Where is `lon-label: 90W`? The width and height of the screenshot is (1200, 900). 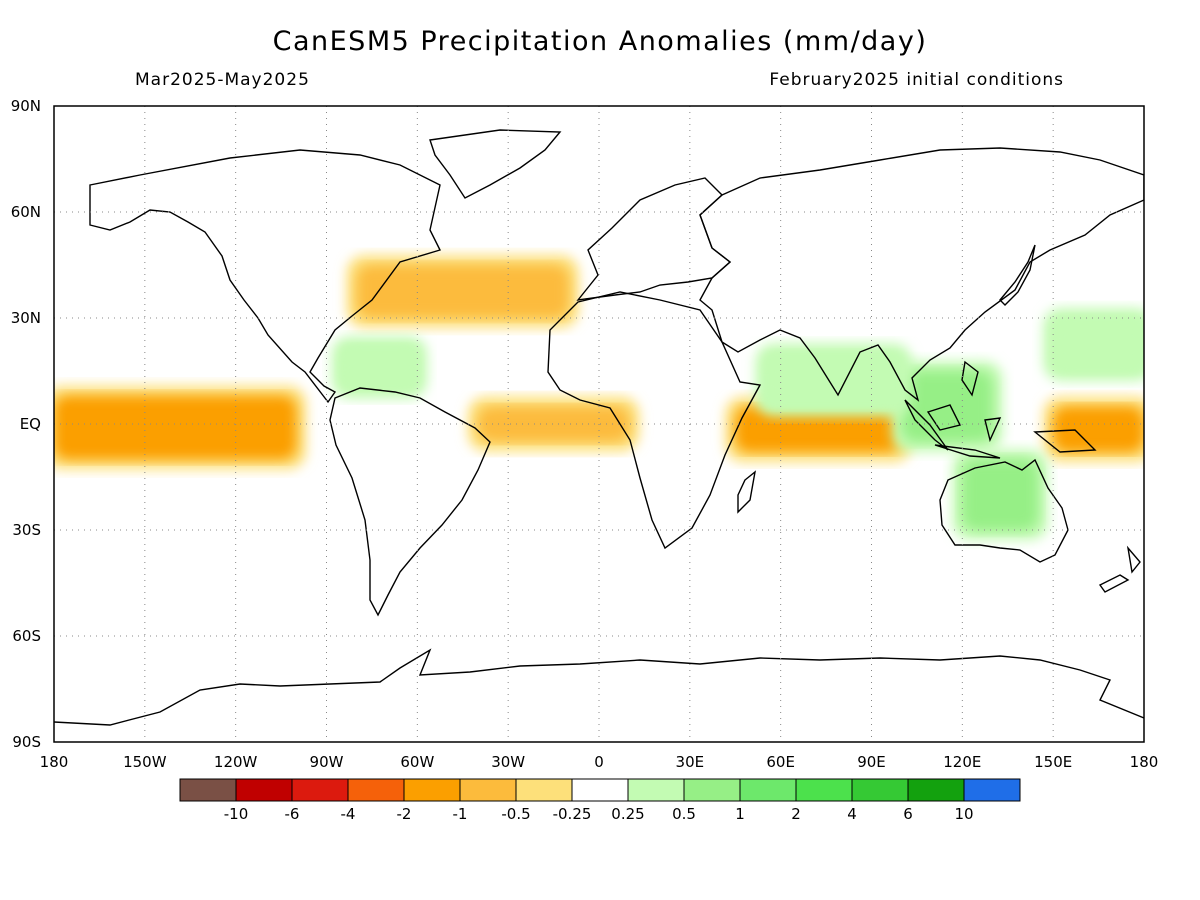 lon-label: 90W is located at coordinates (327, 762).